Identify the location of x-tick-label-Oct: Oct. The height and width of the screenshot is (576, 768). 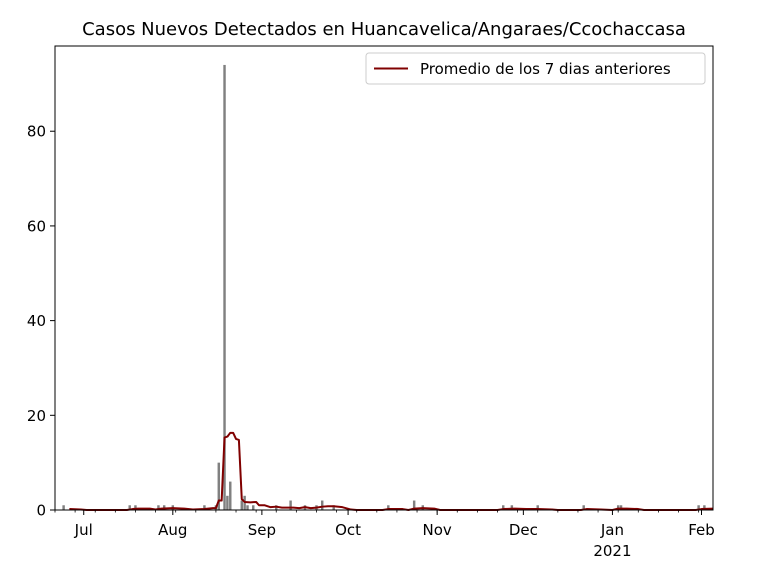
(348, 530).